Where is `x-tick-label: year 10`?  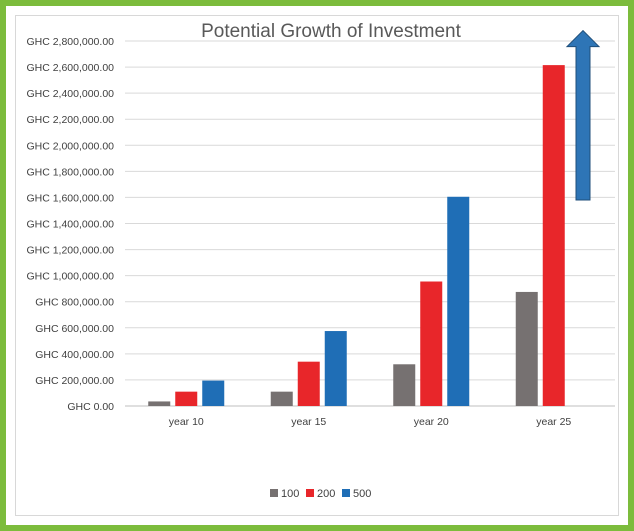 x-tick-label: year 10 is located at coordinates (186, 422).